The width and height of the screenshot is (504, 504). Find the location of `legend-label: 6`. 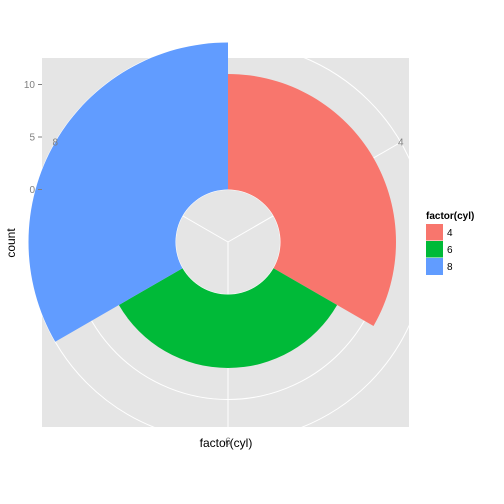

legend-label: 6 is located at coordinates (450, 250).